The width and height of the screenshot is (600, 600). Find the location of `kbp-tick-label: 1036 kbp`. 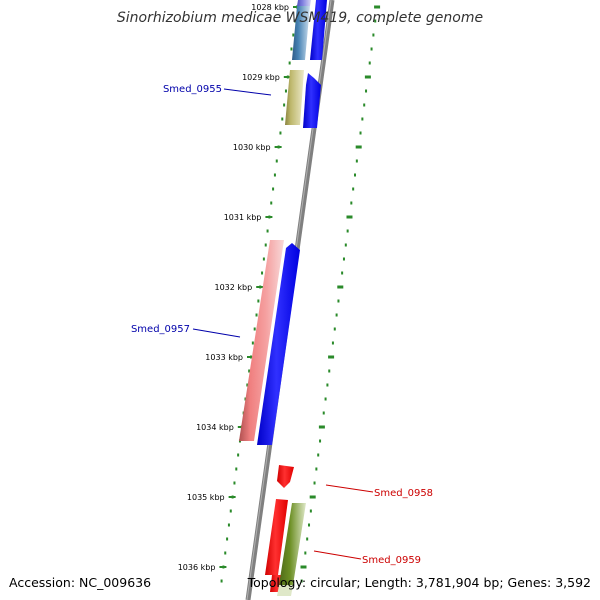

kbp-tick-label: 1036 kbp is located at coordinates (197, 567).